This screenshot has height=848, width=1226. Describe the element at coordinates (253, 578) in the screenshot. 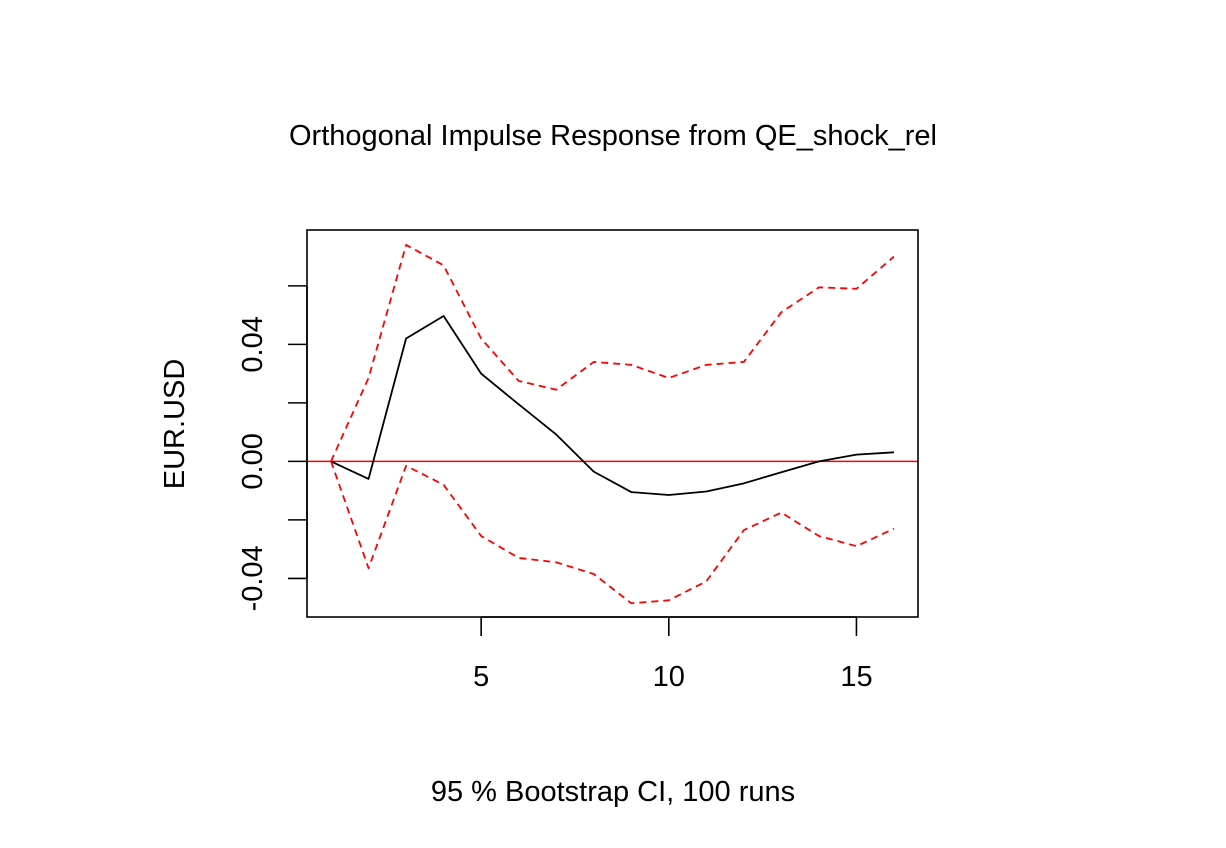

I see `y-tick-label: -0.04` at that location.